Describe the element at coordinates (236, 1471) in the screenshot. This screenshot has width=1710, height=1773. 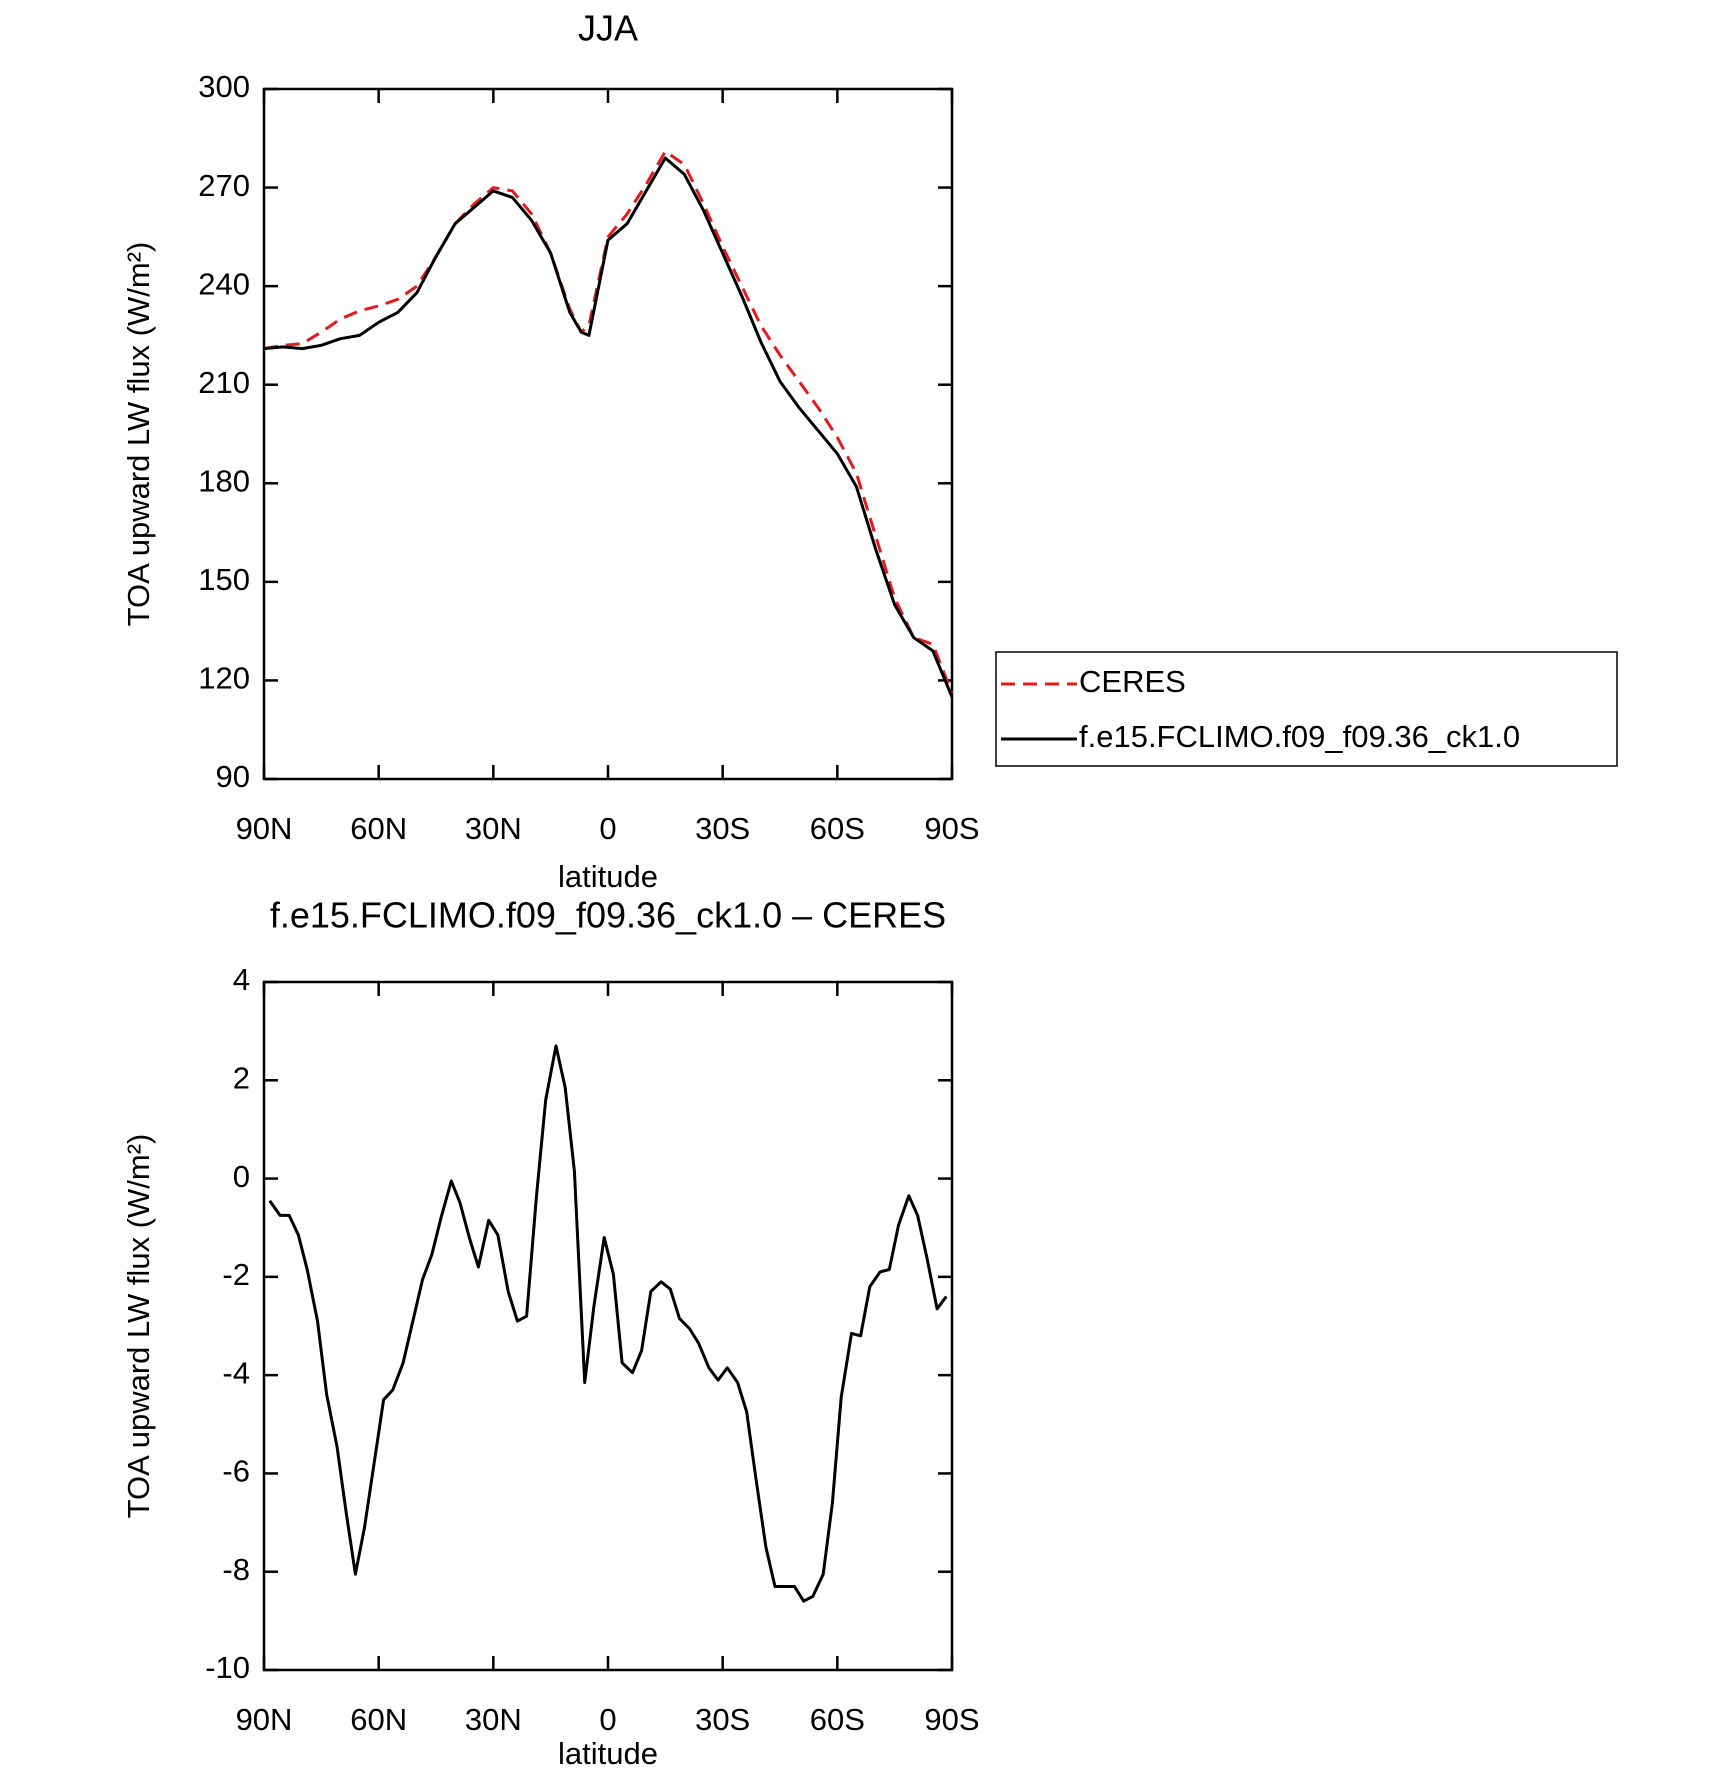
I see `y-tick-label: -6` at that location.